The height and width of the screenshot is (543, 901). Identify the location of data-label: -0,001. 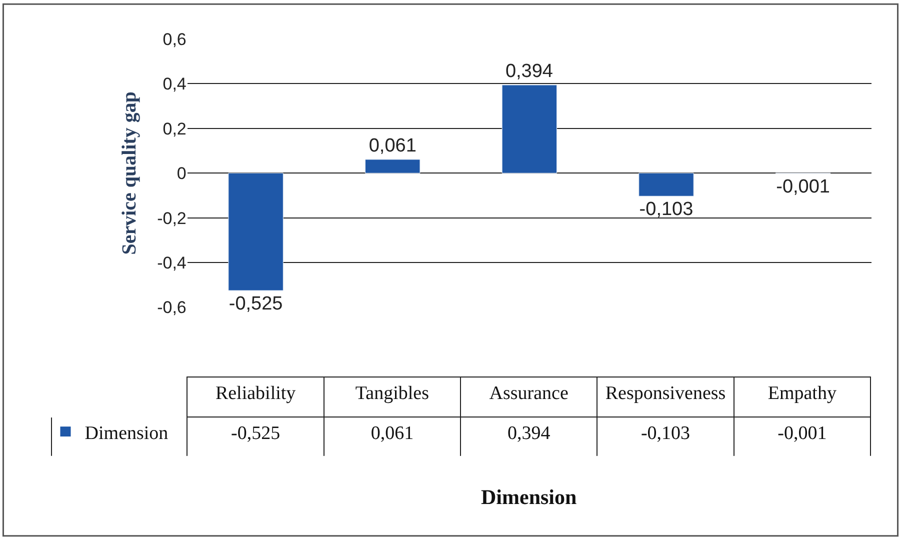
(802, 433).